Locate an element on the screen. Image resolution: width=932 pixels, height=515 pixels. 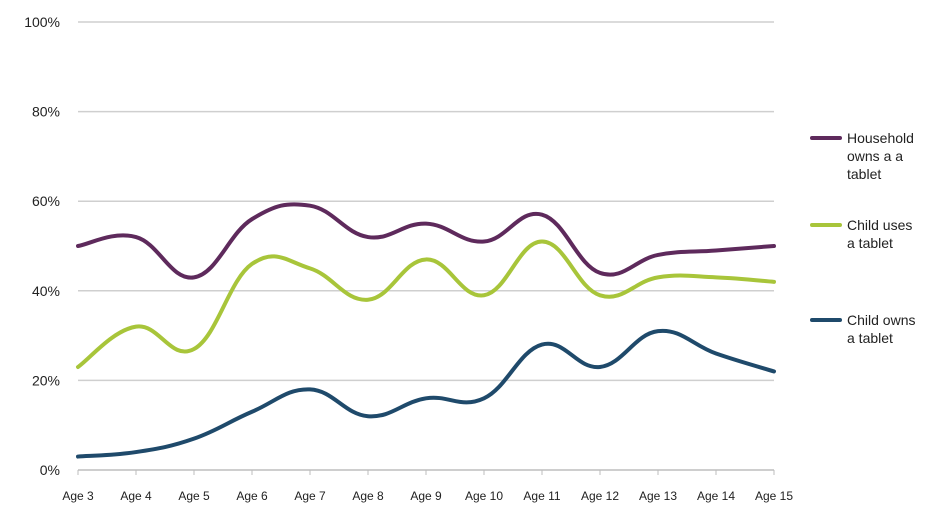
series-line is located at coordinates (426, 241).